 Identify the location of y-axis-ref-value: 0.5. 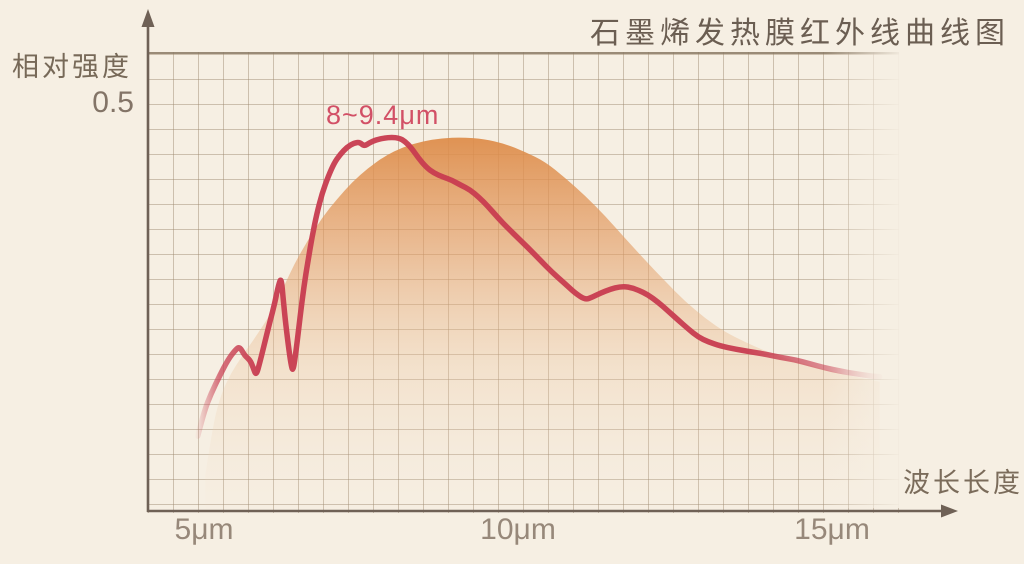
(113, 102).